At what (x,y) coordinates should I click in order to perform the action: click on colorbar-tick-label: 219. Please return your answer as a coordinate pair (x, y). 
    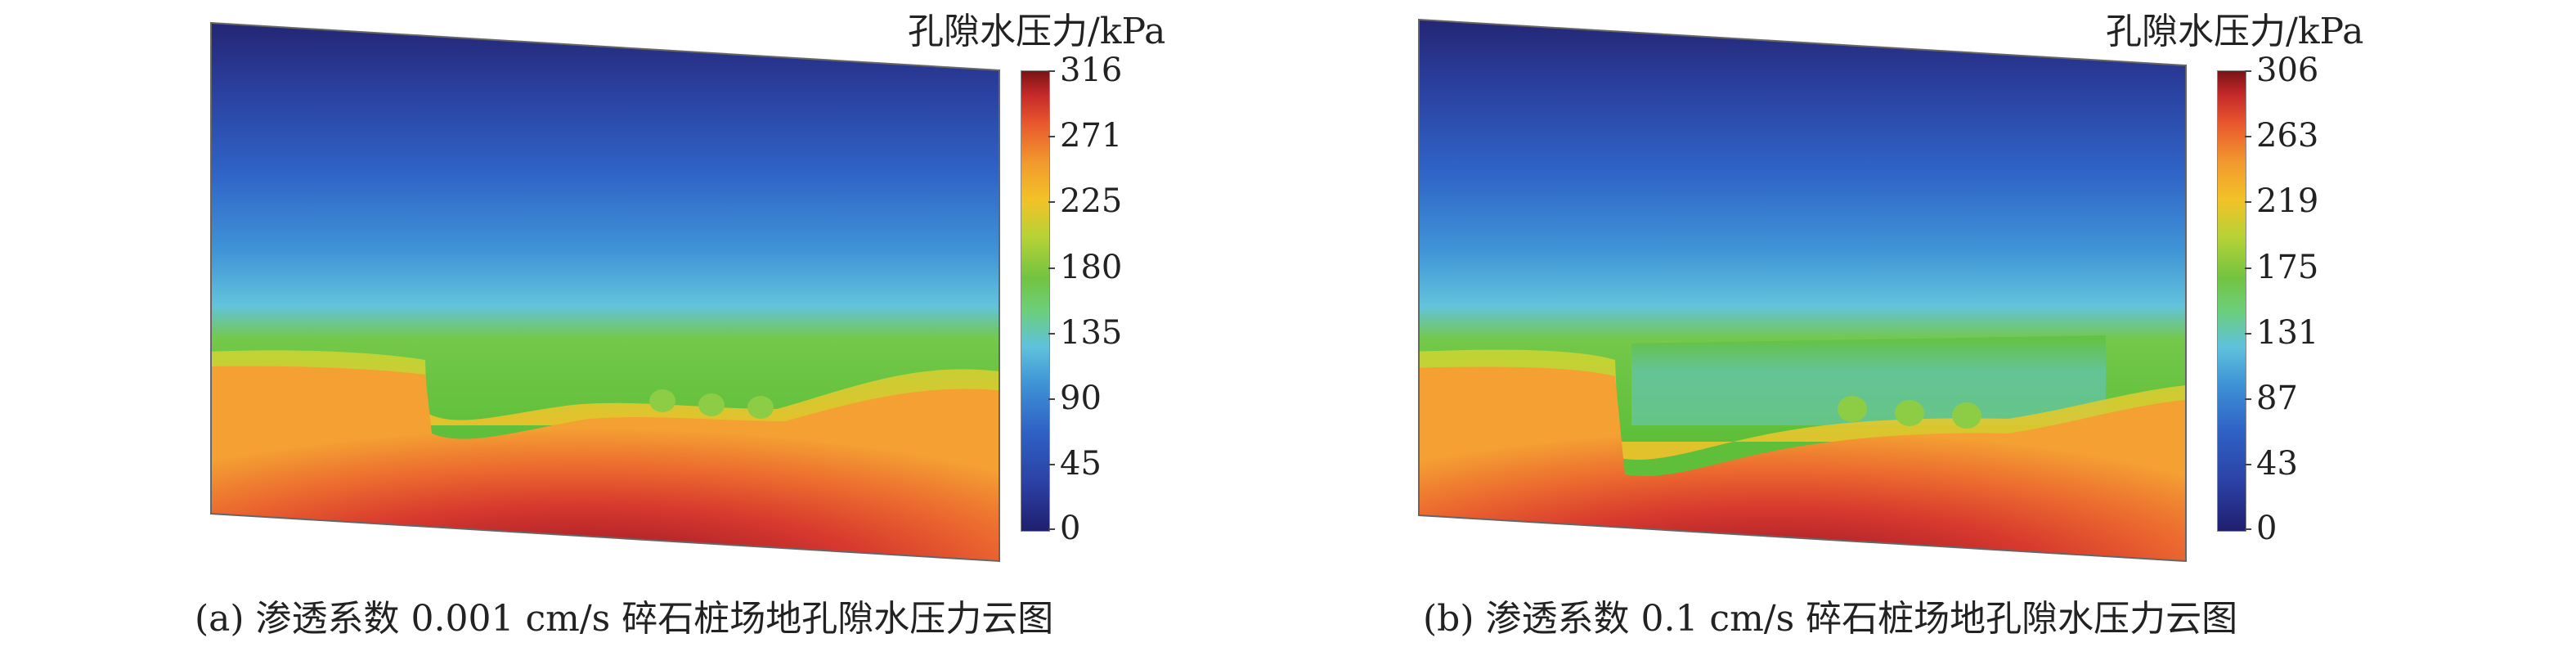
    Looking at the image, I should click on (2287, 201).